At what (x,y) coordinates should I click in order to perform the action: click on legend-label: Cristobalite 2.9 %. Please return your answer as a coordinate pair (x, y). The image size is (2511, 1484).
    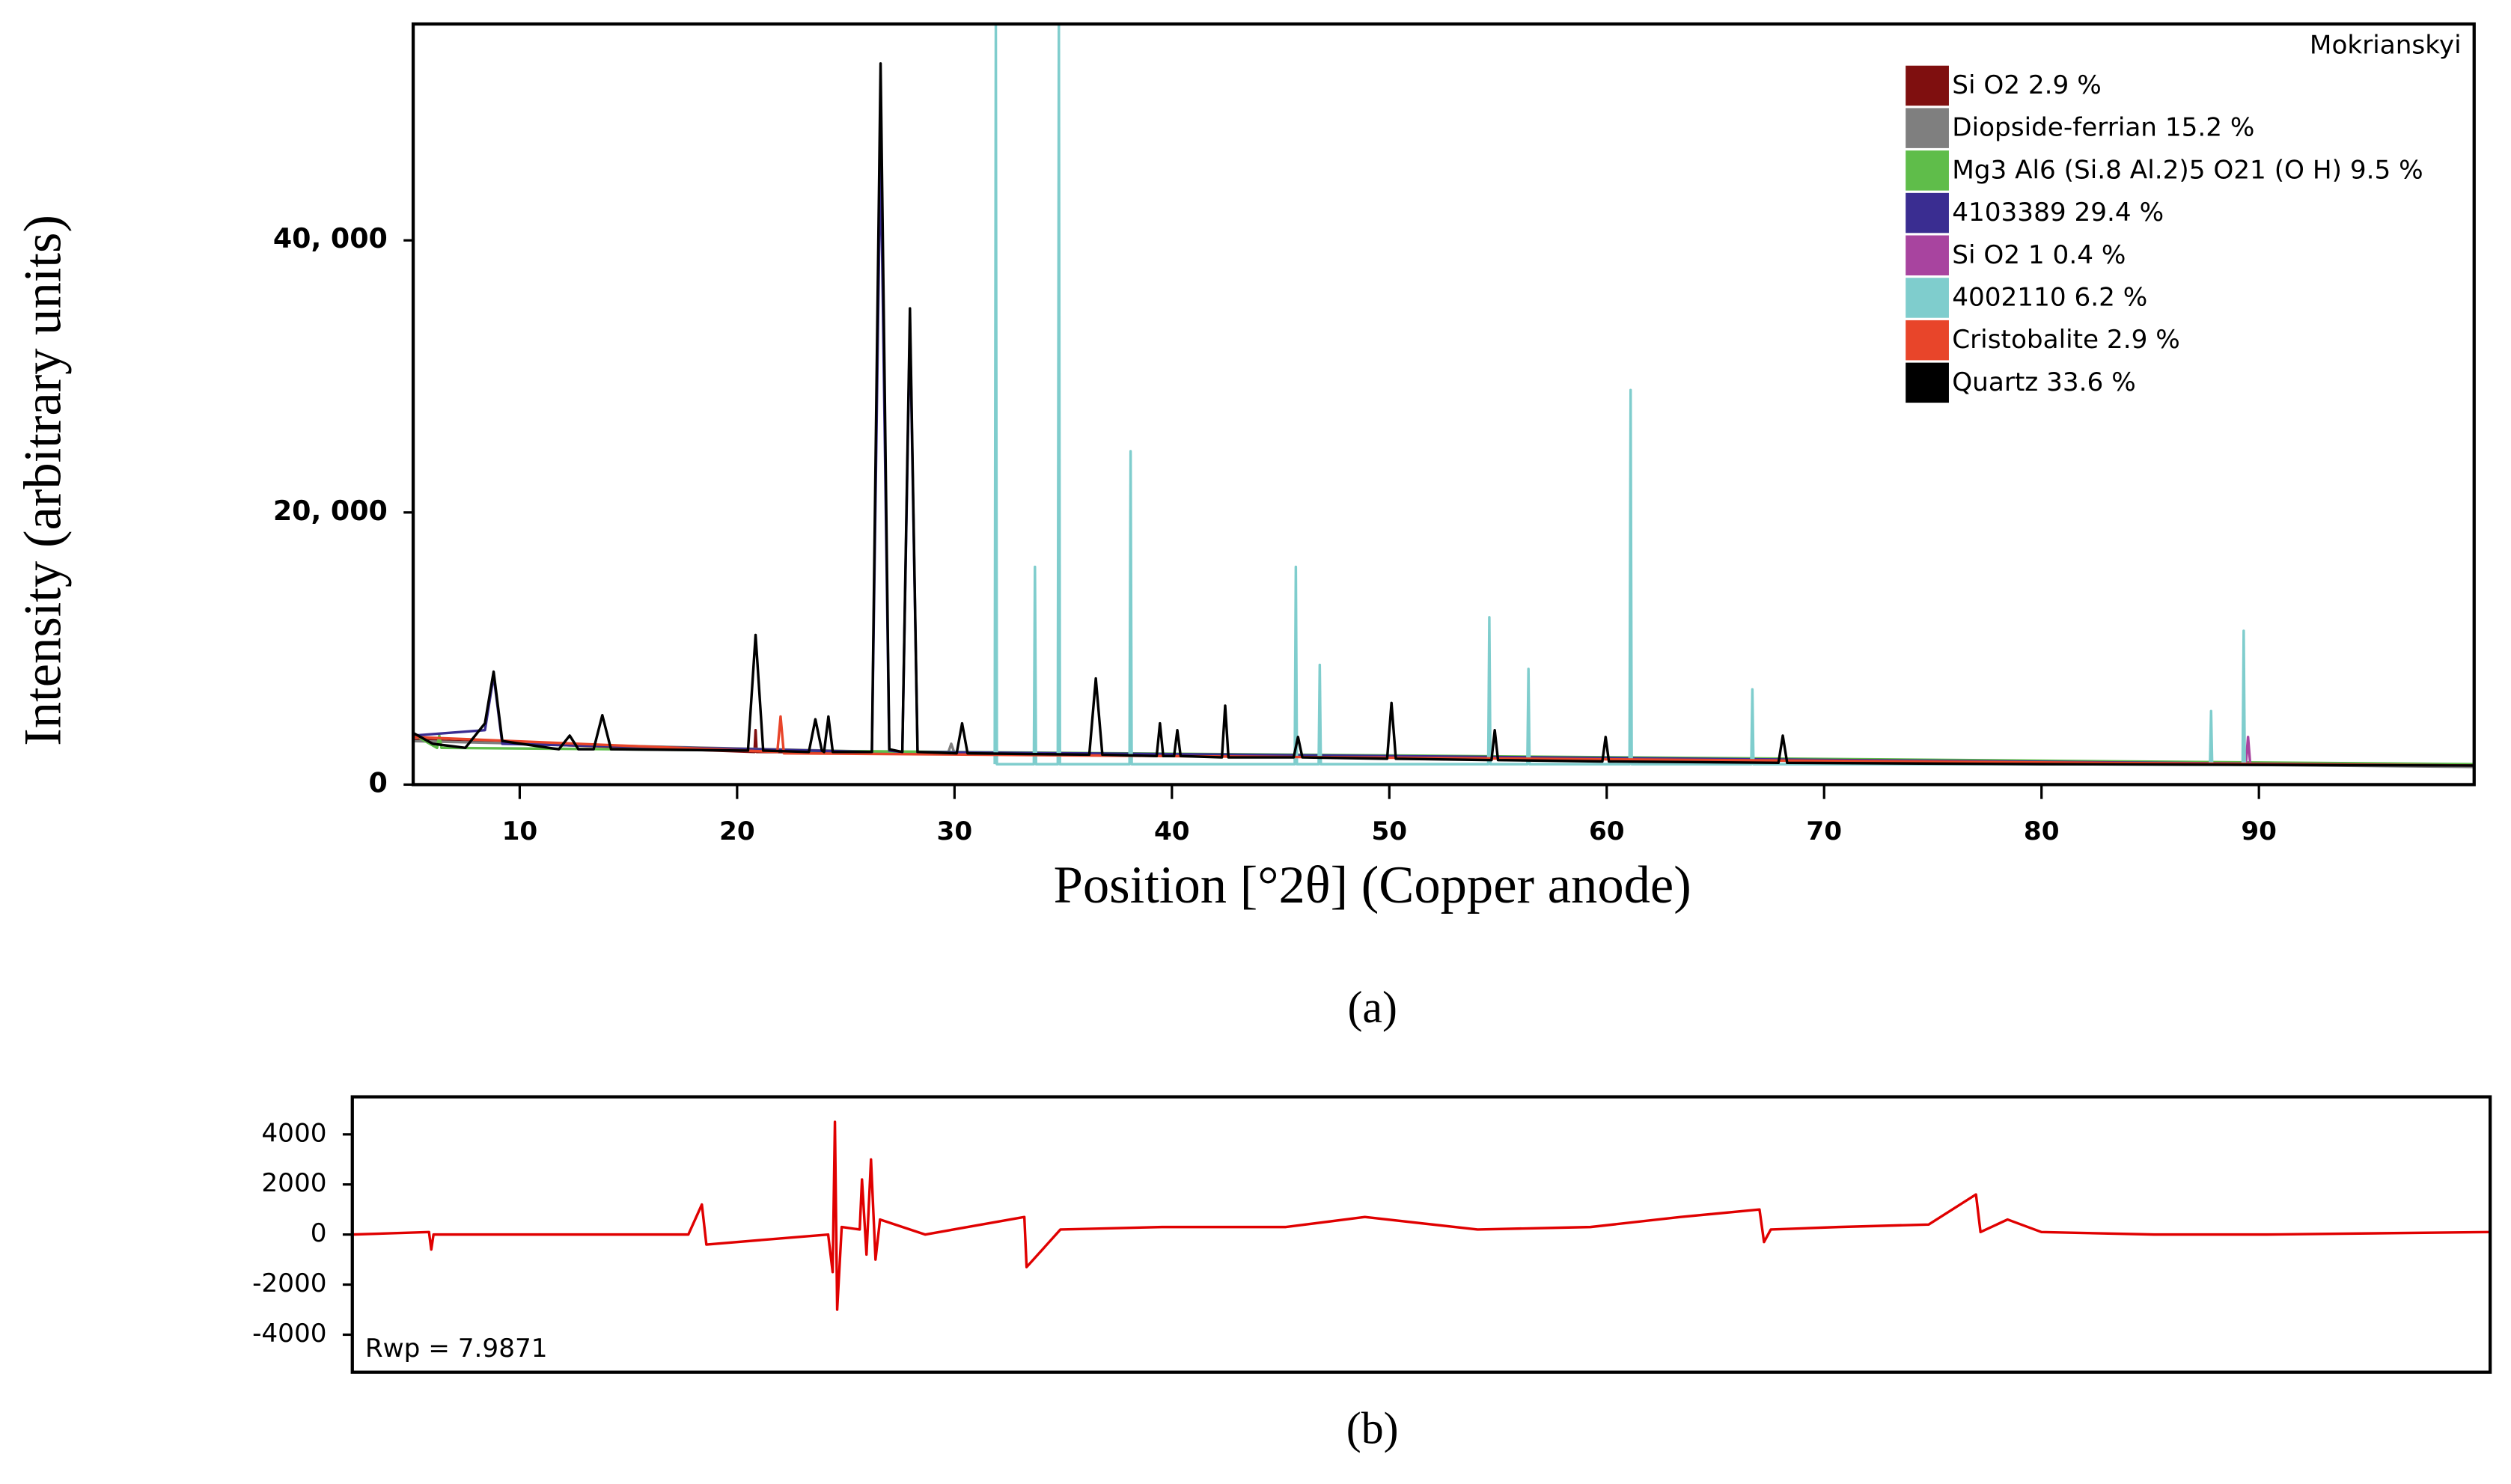
    Looking at the image, I should click on (2066, 340).